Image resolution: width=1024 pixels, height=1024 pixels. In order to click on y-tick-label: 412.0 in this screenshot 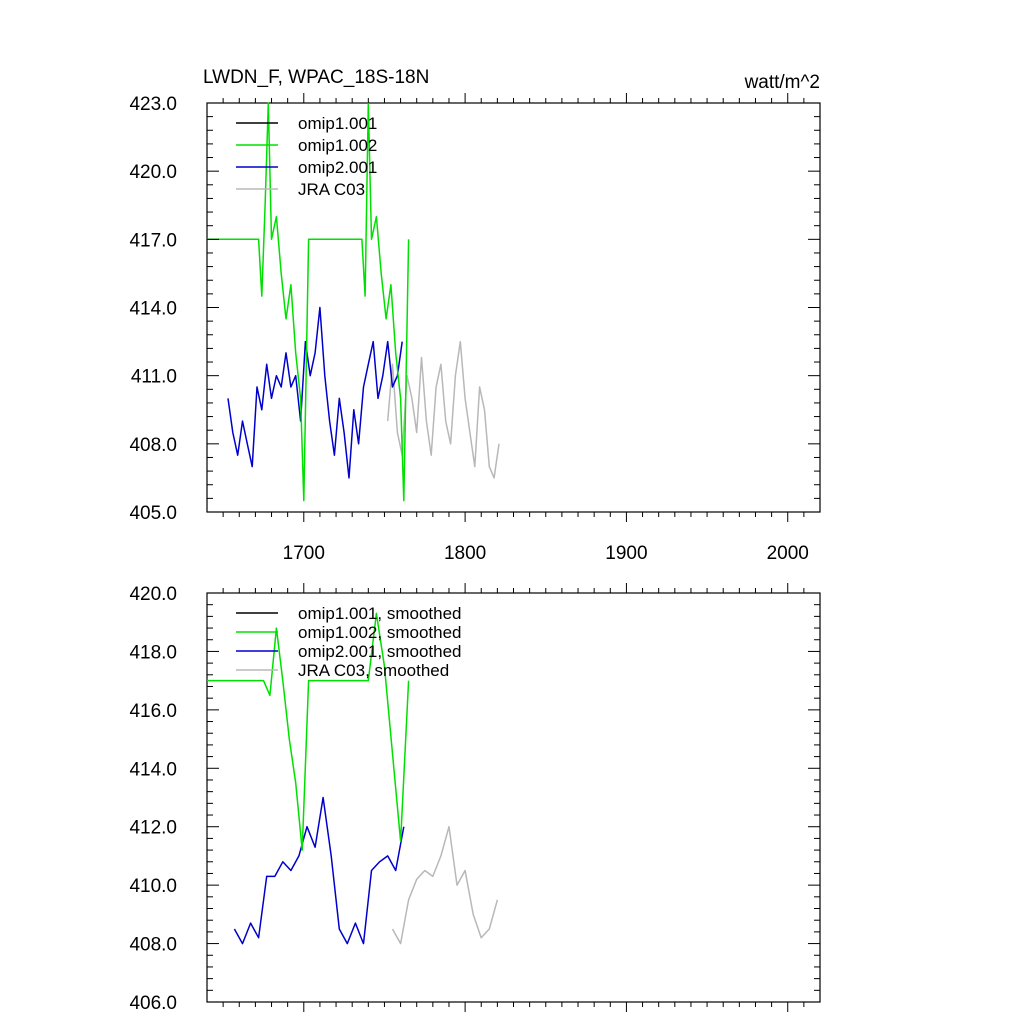, I will do `click(153, 828)`.